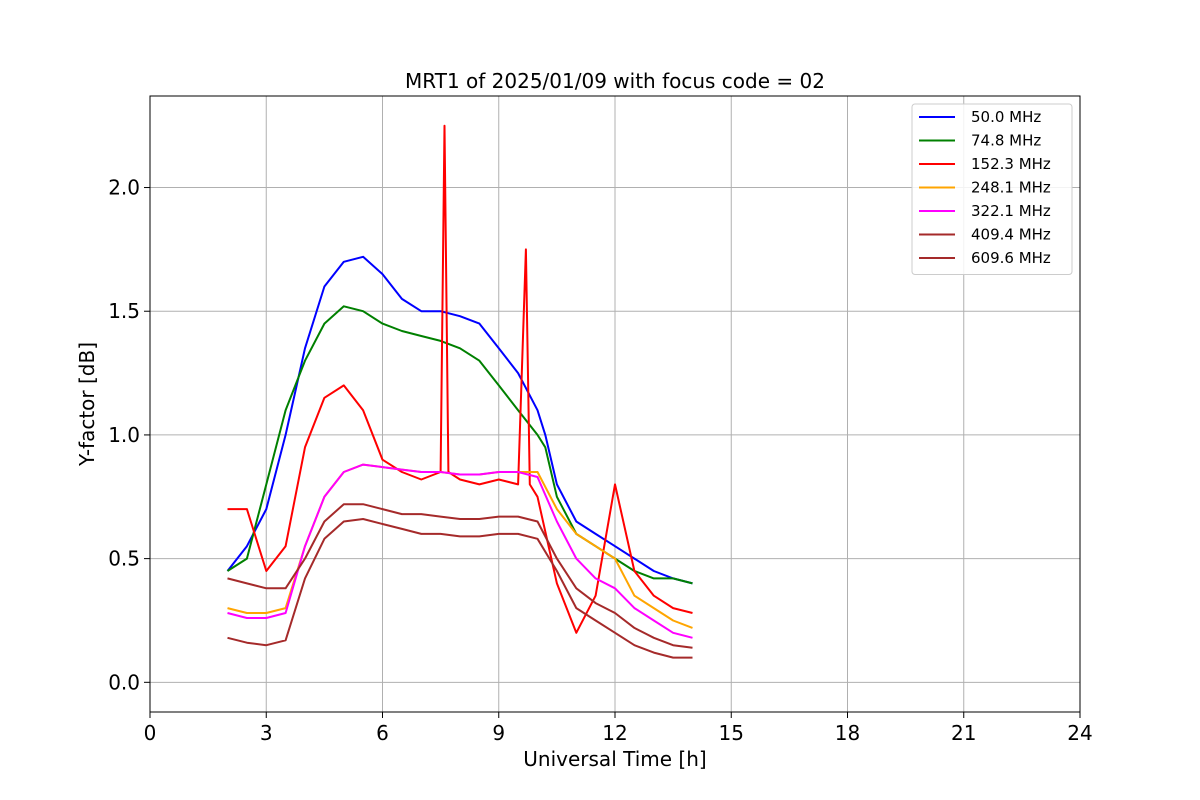 This screenshot has height=800, width=1200. What do you see at coordinates (87, 404) in the screenshot?
I see `y-axis-label: Y-factor [dB]` at bounding box center [87, 404].